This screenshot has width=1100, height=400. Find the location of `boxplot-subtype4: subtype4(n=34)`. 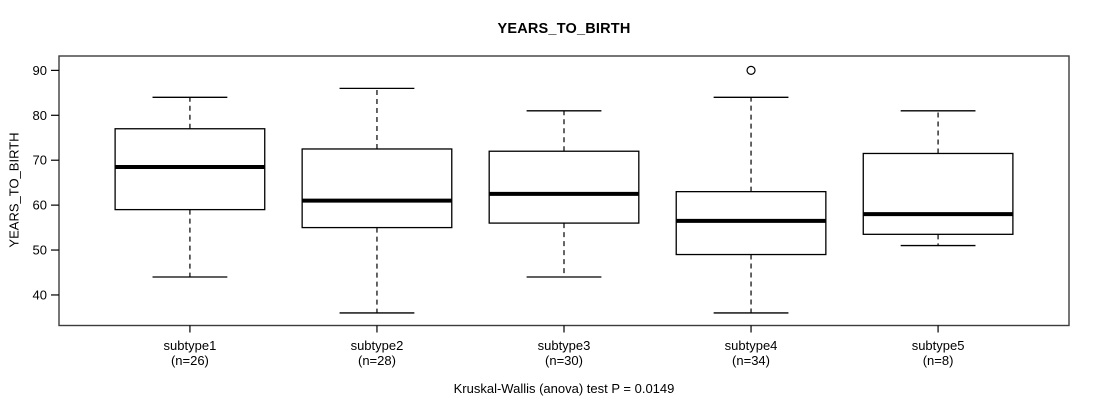

boxplot-subtype4: subtype4(n=34) is located at coordinates (751, 216).